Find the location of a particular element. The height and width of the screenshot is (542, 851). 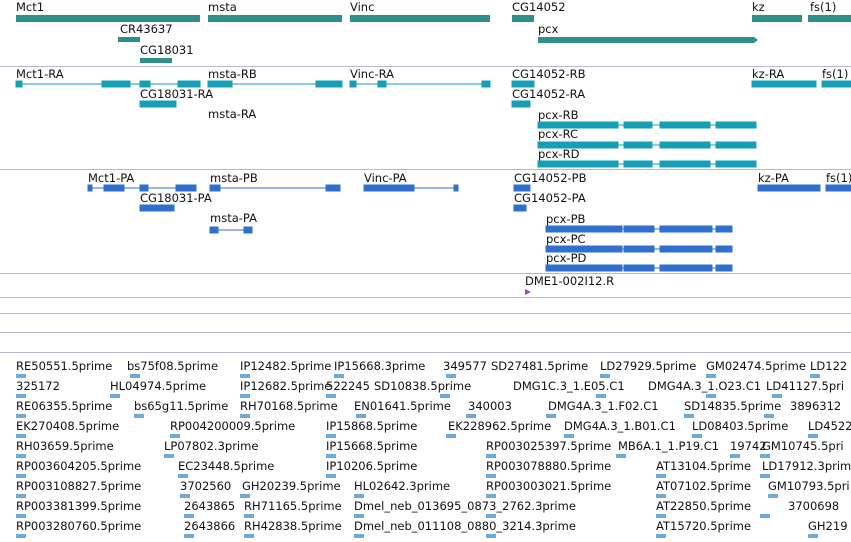

protein-label: pcx-PC is located at coordinates (566, 239).